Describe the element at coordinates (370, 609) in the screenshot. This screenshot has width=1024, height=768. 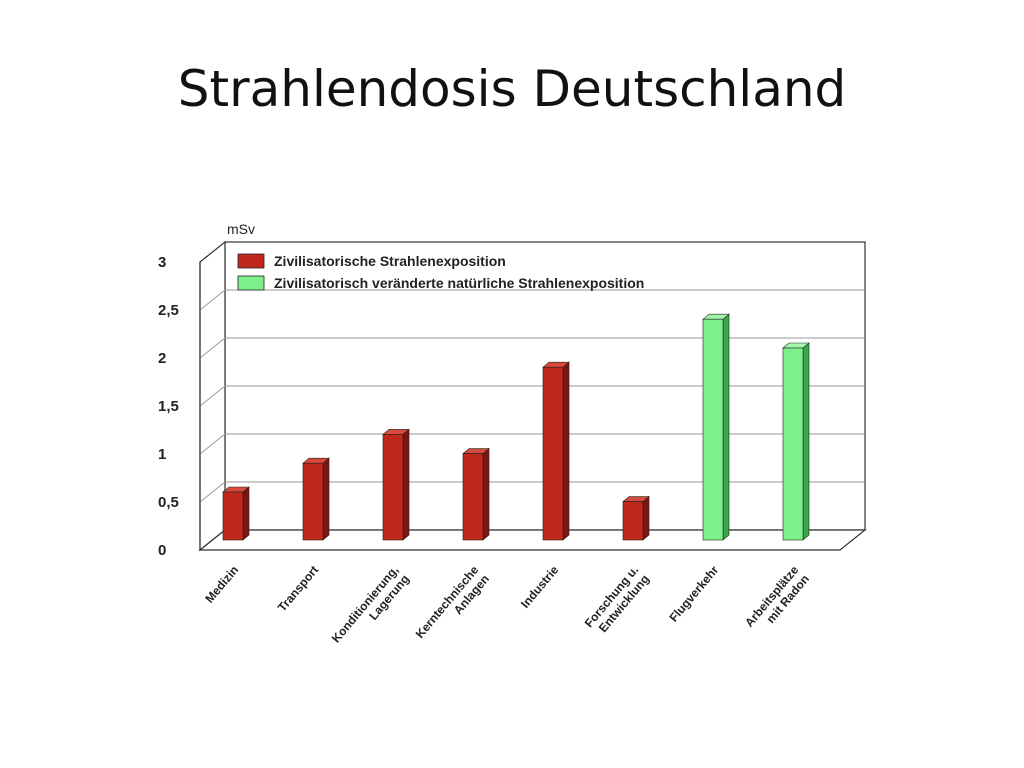
I see `category-label: Konditionierung,Lagerung` at that location.